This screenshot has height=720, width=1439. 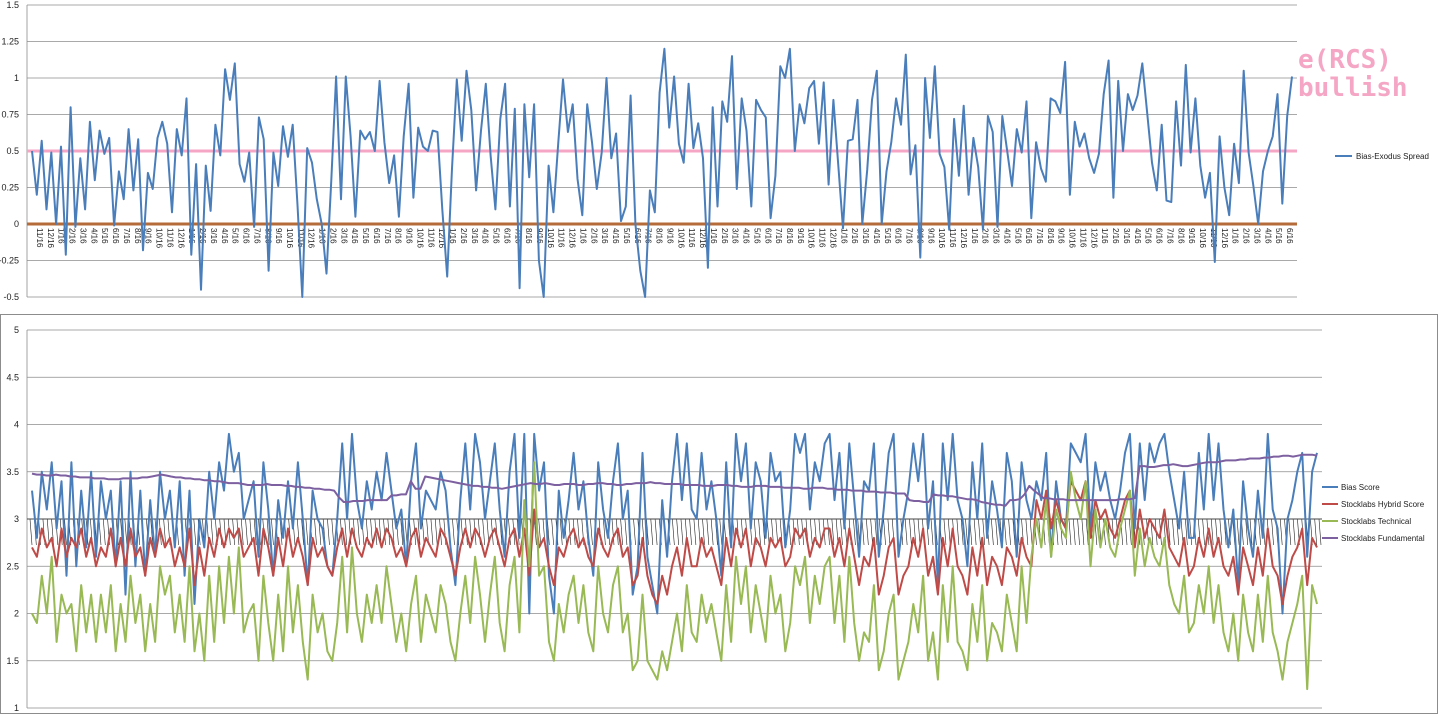 I want to click on y-tick-label-bottom: 1, so click(x=16, y=708).